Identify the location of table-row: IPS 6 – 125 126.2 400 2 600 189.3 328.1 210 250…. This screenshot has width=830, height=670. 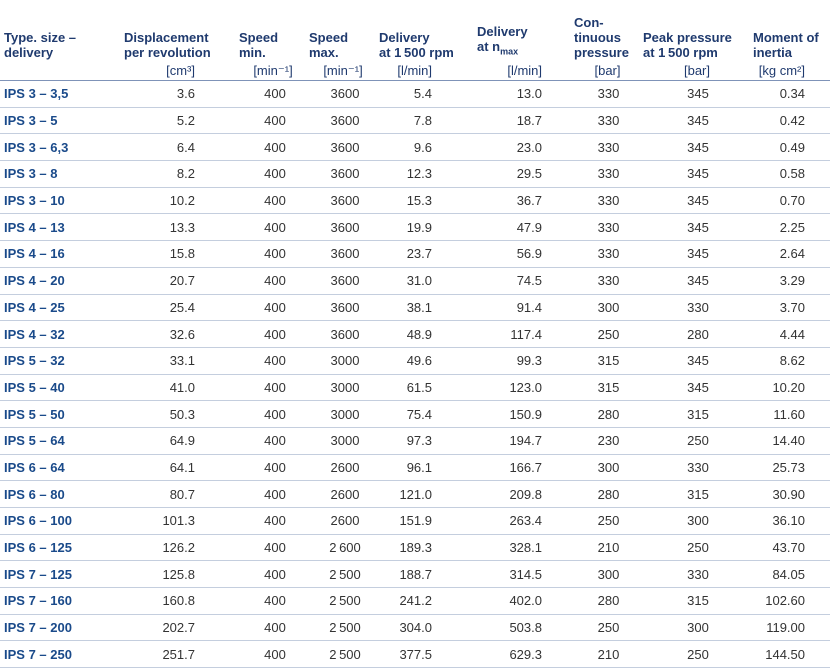
(415, 548).